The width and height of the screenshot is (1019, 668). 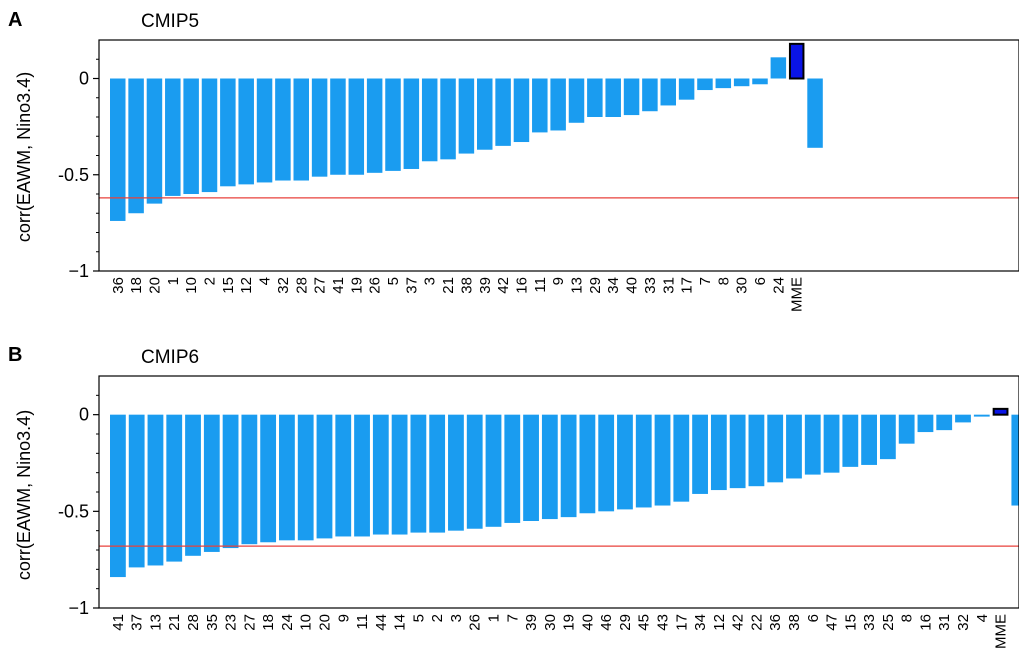 I want to click on x-tick-label: 25, so click(x=888, y=622).